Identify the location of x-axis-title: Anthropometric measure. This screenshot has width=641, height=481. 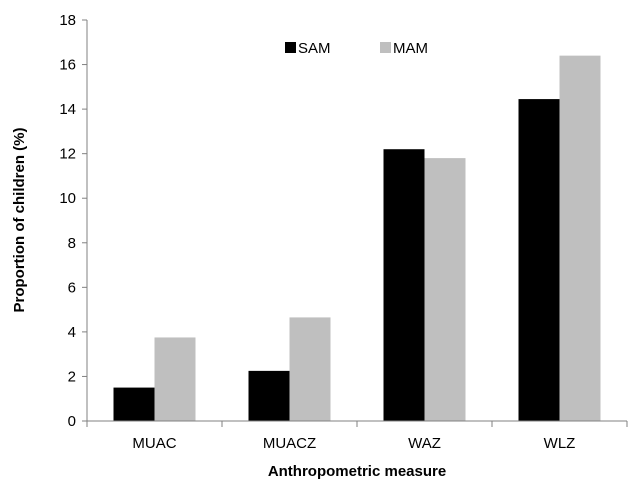
(357, 471).